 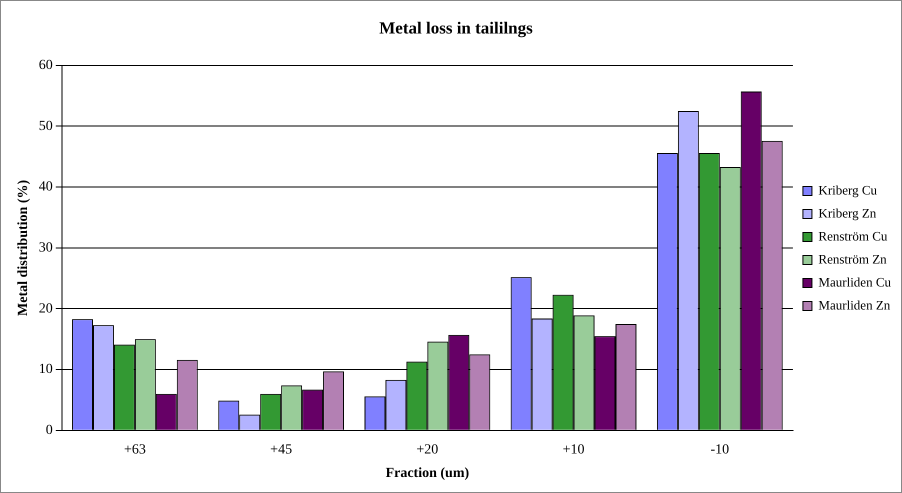 What do you see at coordinates (720, 450) in the screenshot?
I see `x-tick-label: -10` at bounding box center [720, 450].